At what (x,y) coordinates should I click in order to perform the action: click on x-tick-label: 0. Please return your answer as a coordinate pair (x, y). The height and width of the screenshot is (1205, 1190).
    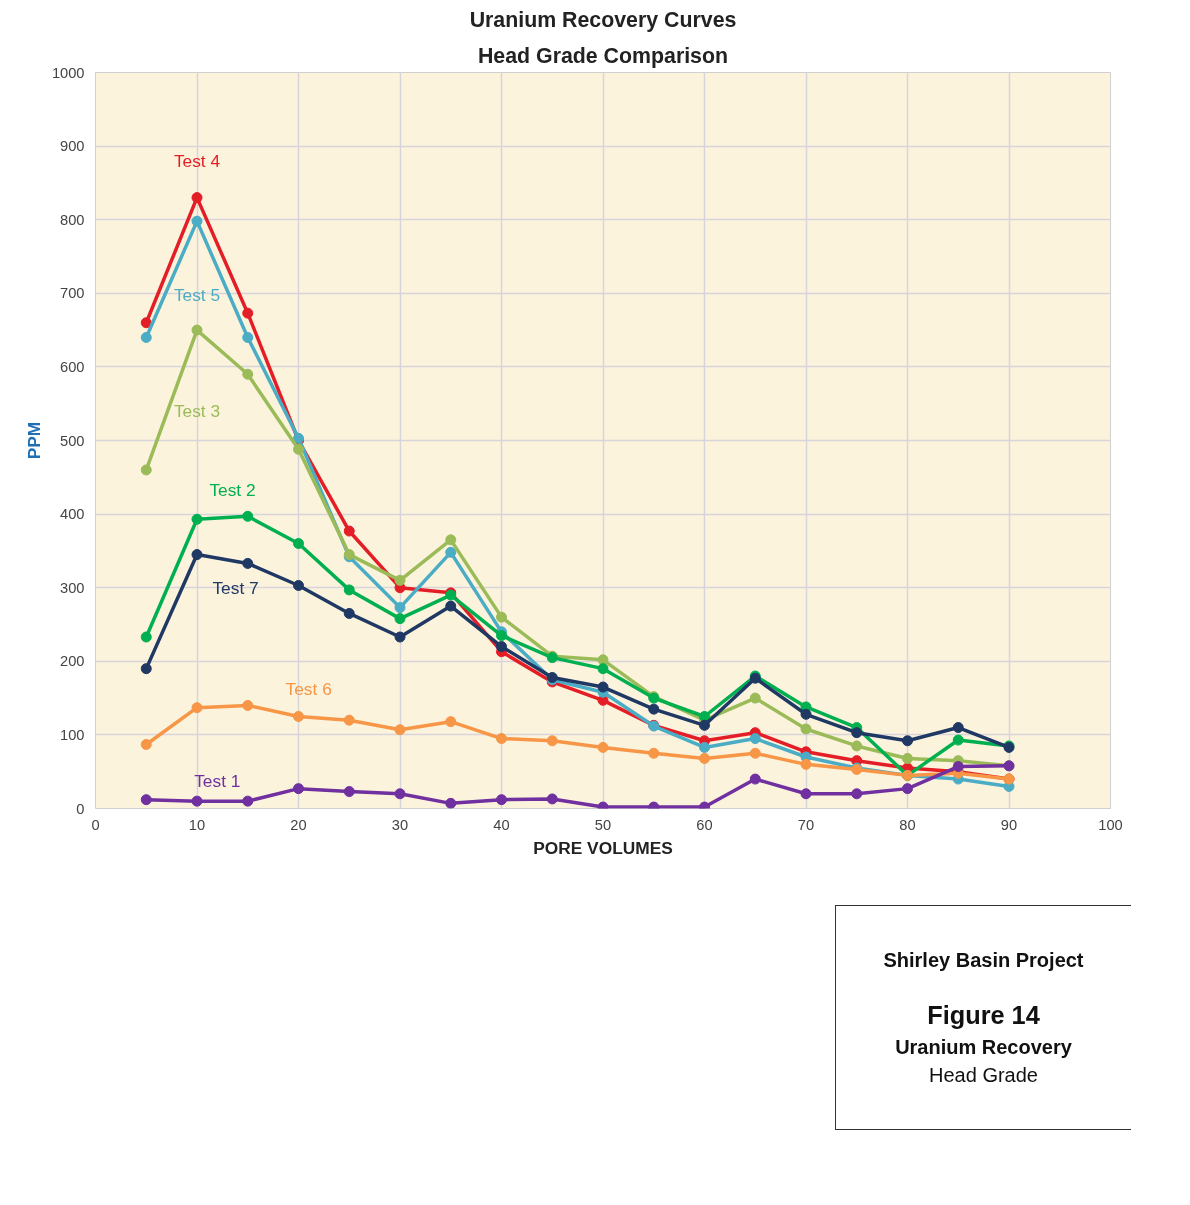
    Looking at the image, I should click on (95, 824).